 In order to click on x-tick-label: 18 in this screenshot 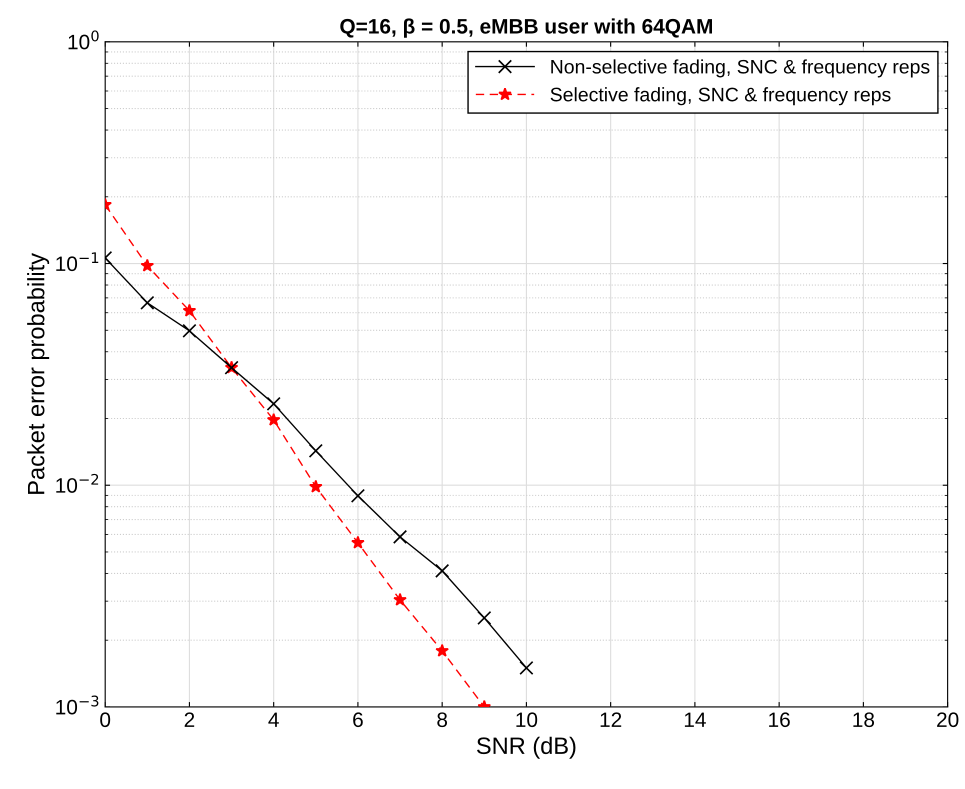, I will do `click(863, 720)`.